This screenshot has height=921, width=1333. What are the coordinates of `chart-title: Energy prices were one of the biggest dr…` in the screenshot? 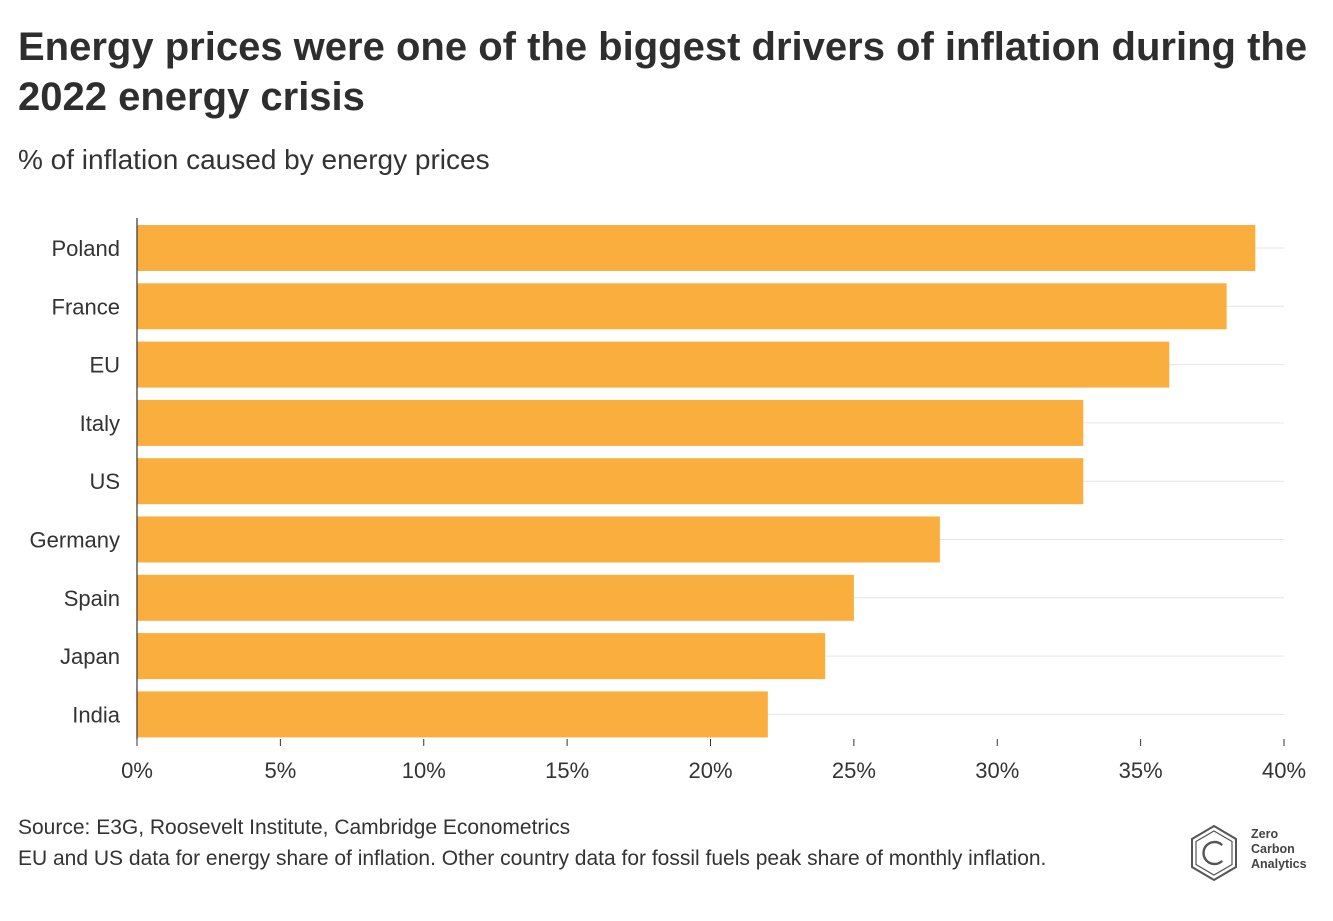 It's located at (663, 72).